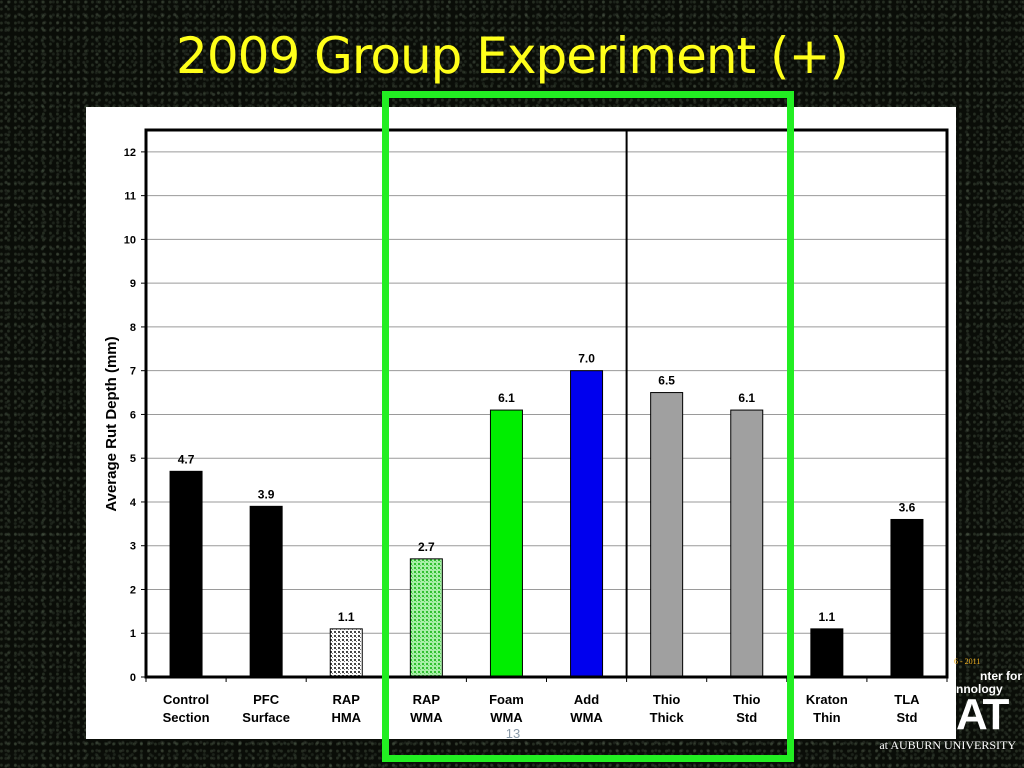 The height and width of the screenshot is (768, 1024). What do you see at coordinates (586, 699) in the screenshot?
I see `x-tick-label: Add` at bounding box center [586, 699].